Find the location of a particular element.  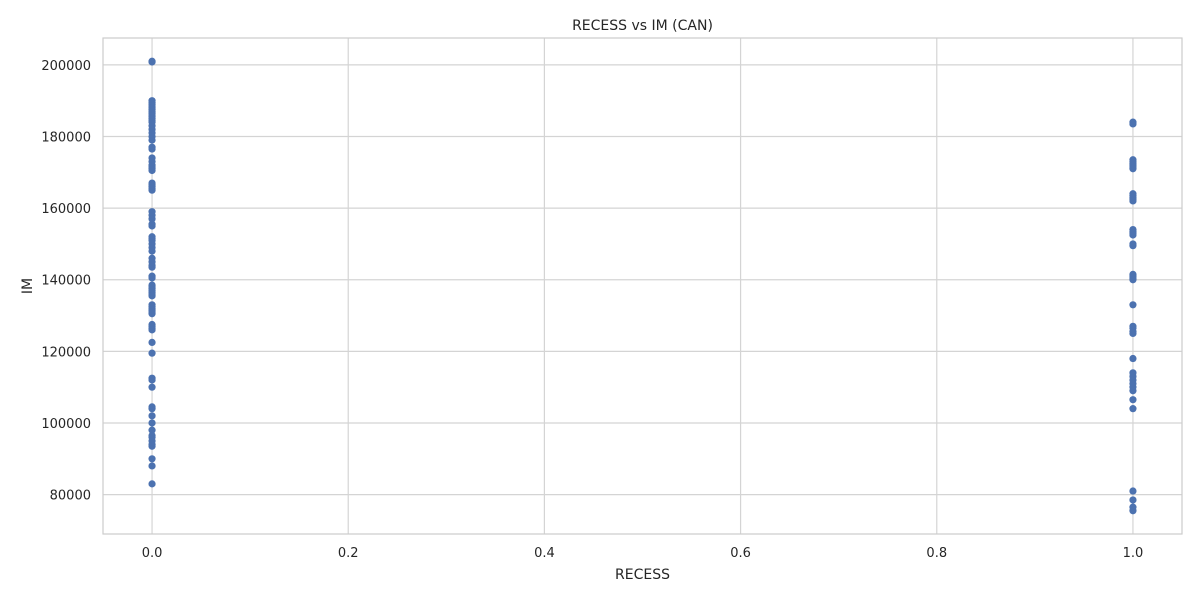

y-tick-label: 140000 is located at coordinates (66, 281).